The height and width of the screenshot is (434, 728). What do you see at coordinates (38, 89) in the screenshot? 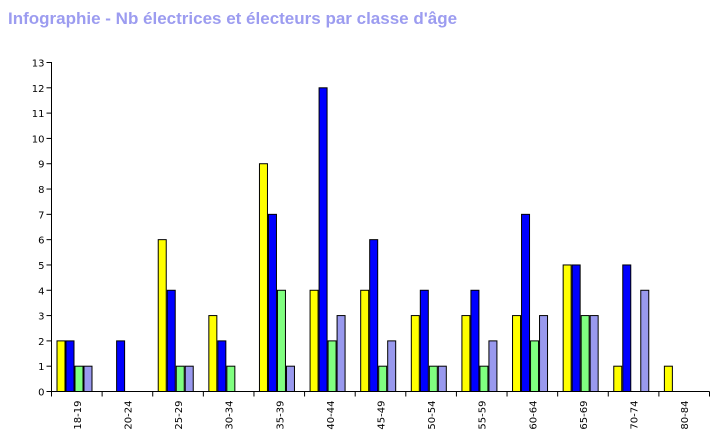
I see `y-tick-label: 12` at bounding box center [38, 89].